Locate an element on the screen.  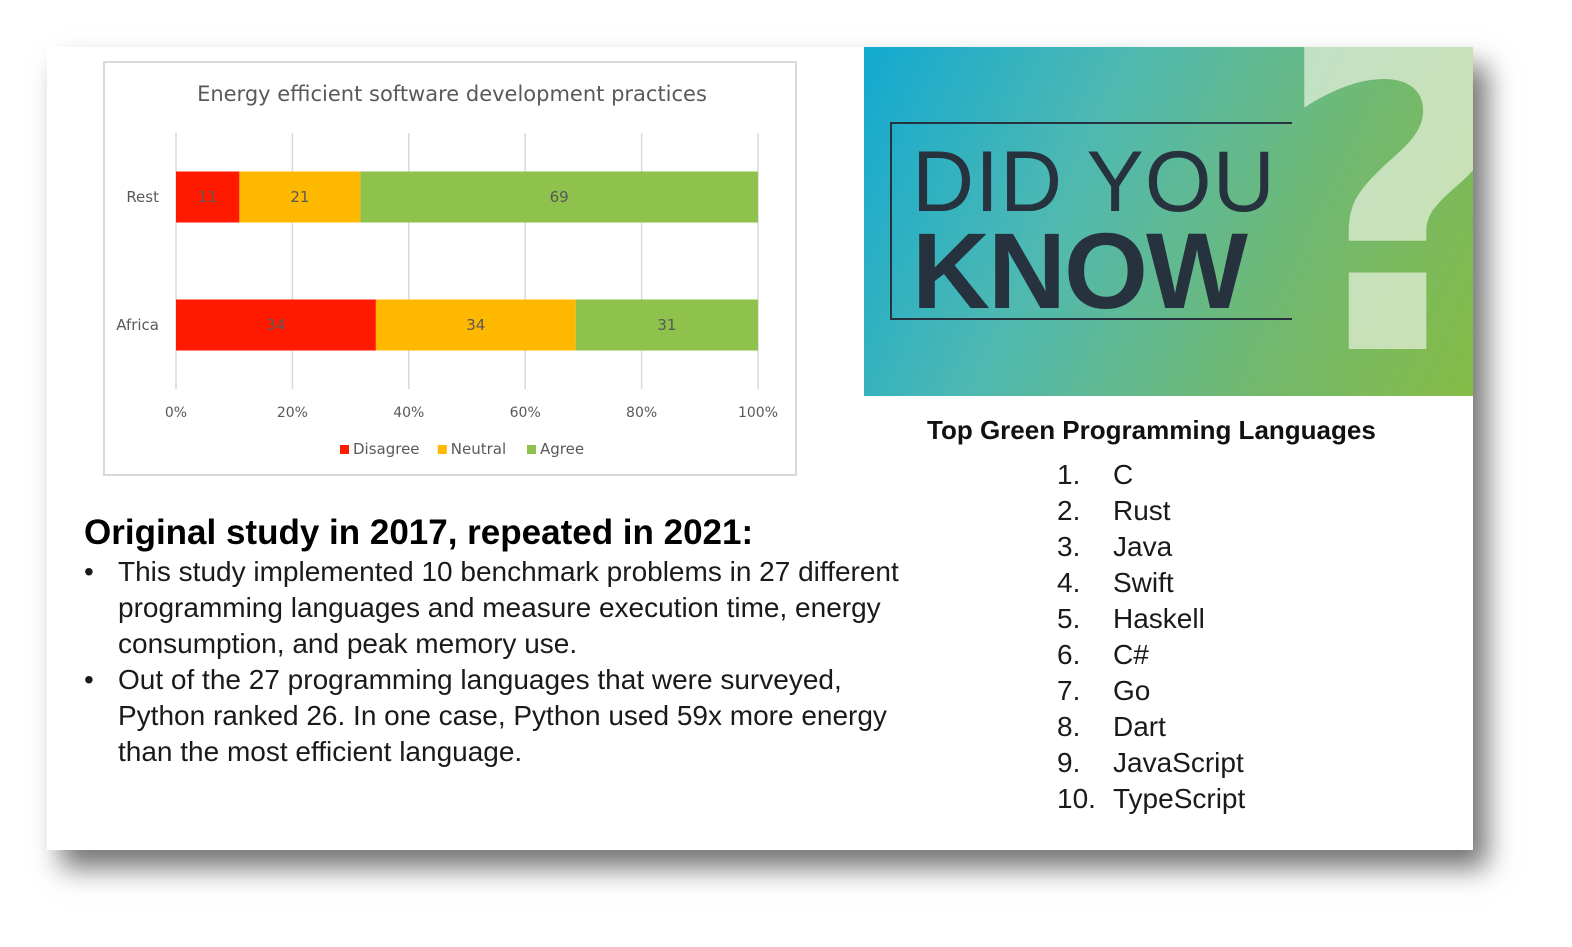
x-tick-label: 20% is located at coordinates (292, 413).